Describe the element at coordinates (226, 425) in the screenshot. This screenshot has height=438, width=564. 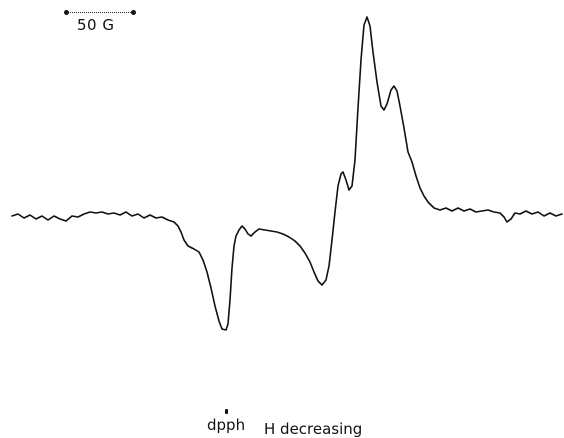
I see `dpph-label: dpph` at that location.